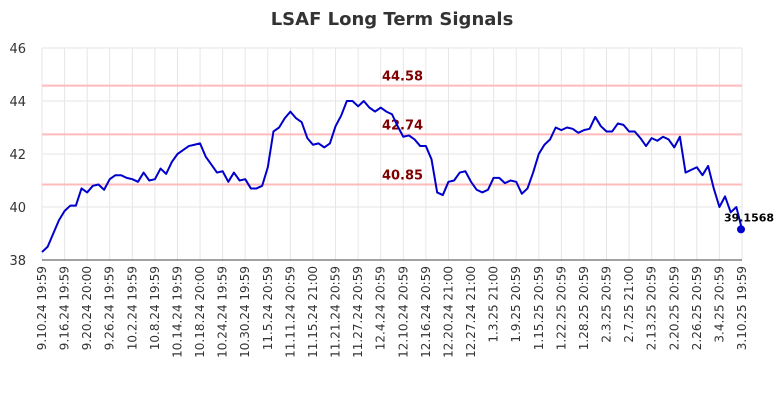  Describe the element at coordinates (313, 312) in the screenshot. I see `x-tick-label: 11.15.24 21:00` at that location.